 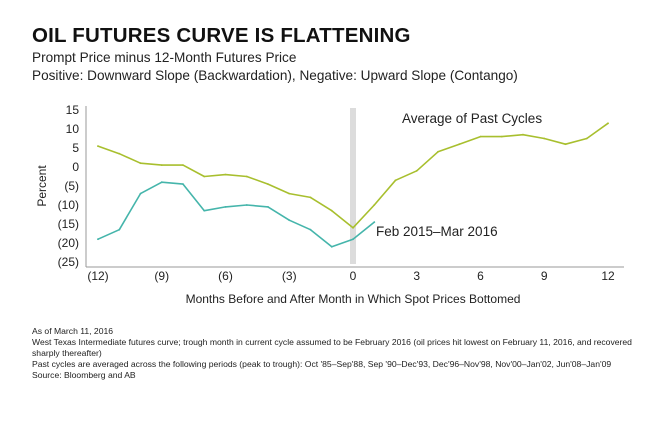 I want to click on y-tick-label: 15, so click(x=73, y=110).